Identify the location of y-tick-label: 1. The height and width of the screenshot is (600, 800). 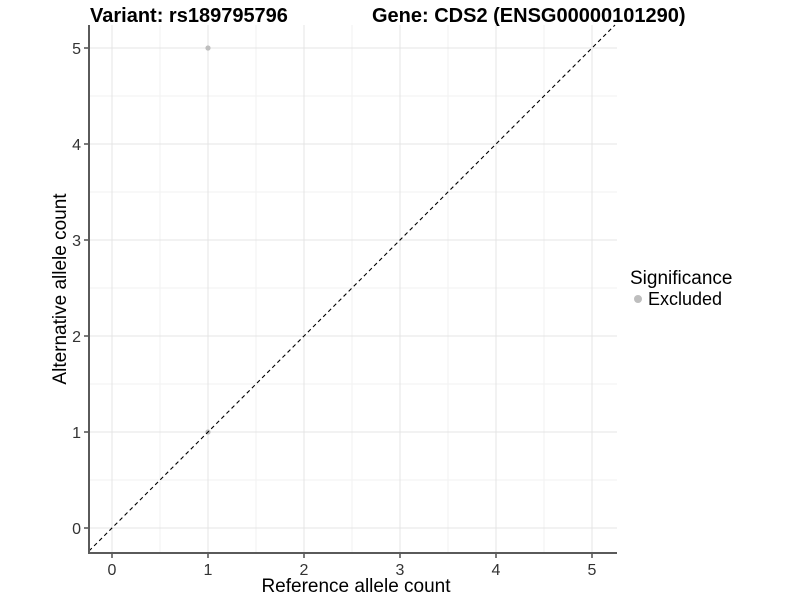
(76, 433).